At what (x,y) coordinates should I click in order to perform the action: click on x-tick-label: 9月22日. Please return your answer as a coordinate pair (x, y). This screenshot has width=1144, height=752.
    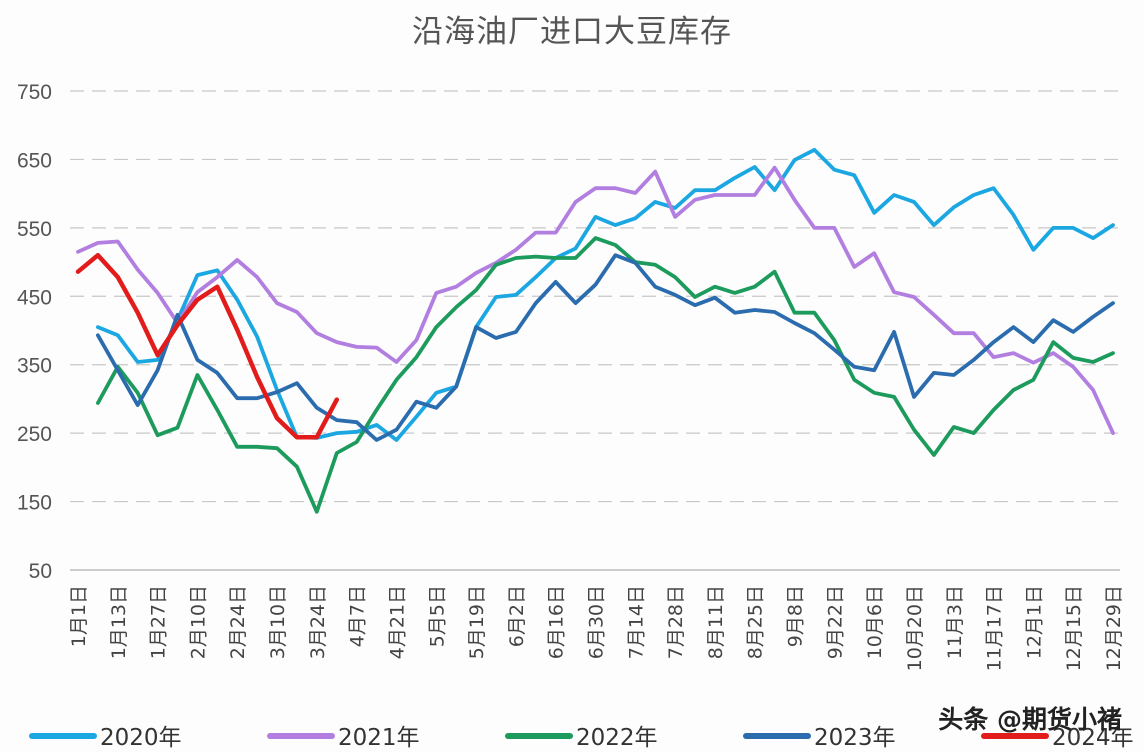
    Looking at the image, I should click on (835, 622).